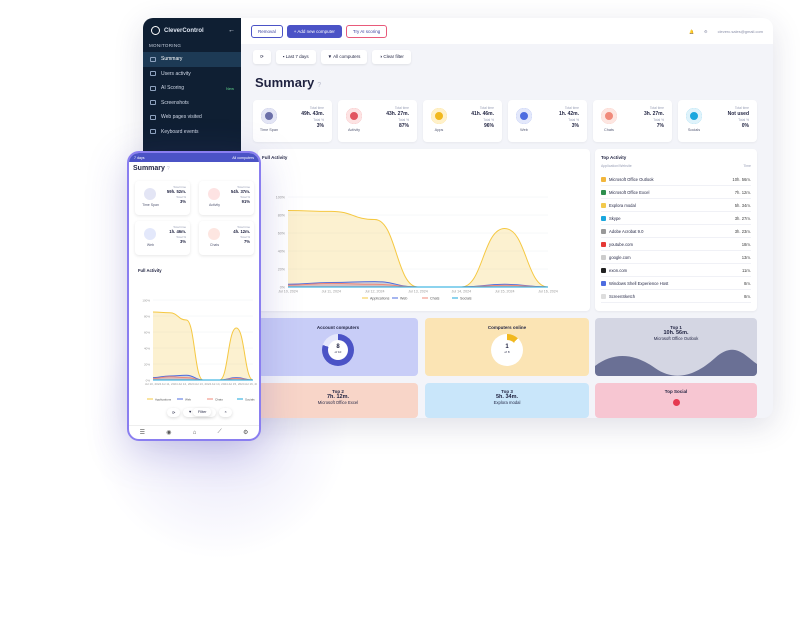 The image size is (800, 641). Describe the element at coordinates (616, 166) in the screenshot. I see `col-app-header: Application/Website` at that location.